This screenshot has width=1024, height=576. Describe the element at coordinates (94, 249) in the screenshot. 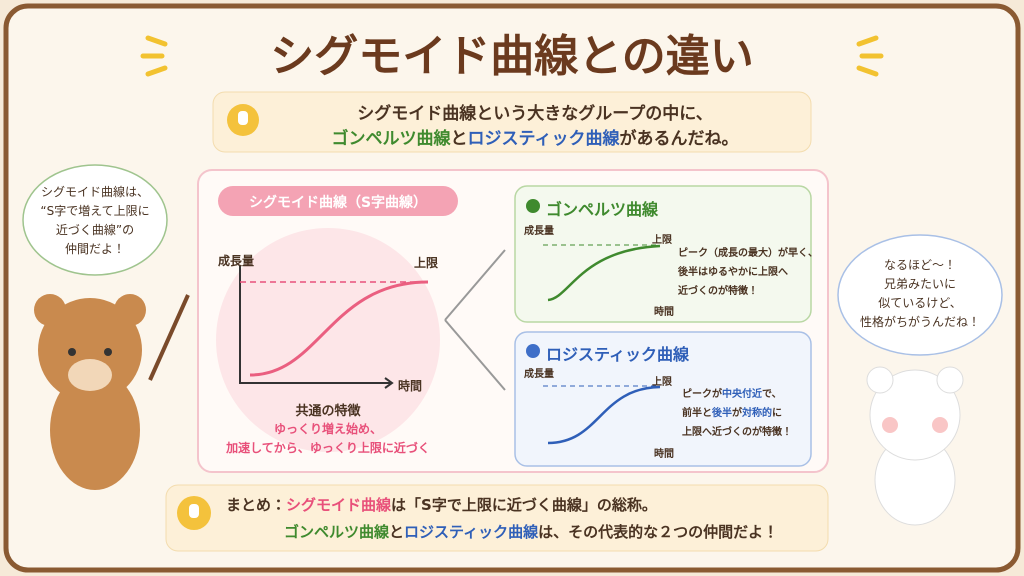

I see `text: 仲間だよ！` at that location.